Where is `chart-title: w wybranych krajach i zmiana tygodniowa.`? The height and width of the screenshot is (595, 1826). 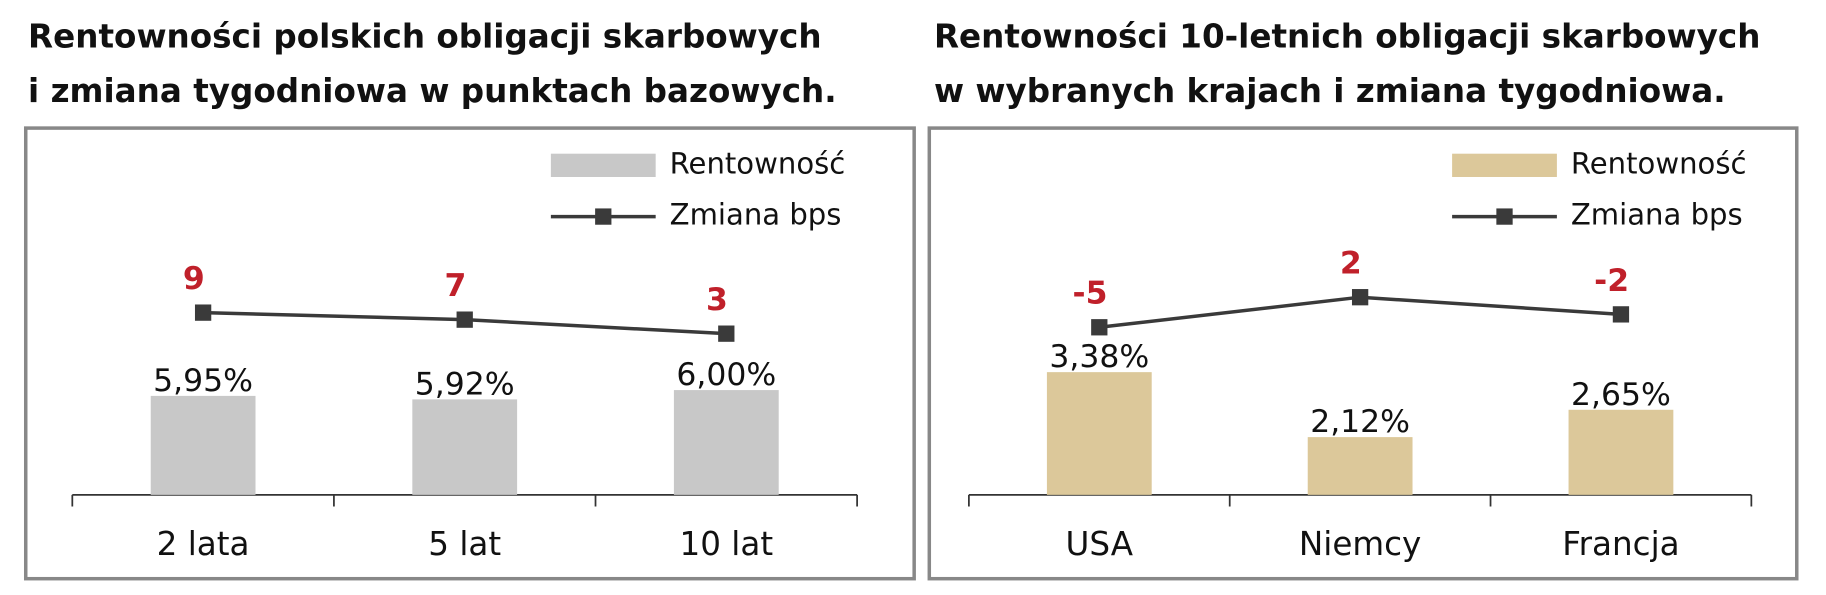 chart-title: w wybranych krajach i zmiana tygodniowa. is located at coordinates (1330, 91).